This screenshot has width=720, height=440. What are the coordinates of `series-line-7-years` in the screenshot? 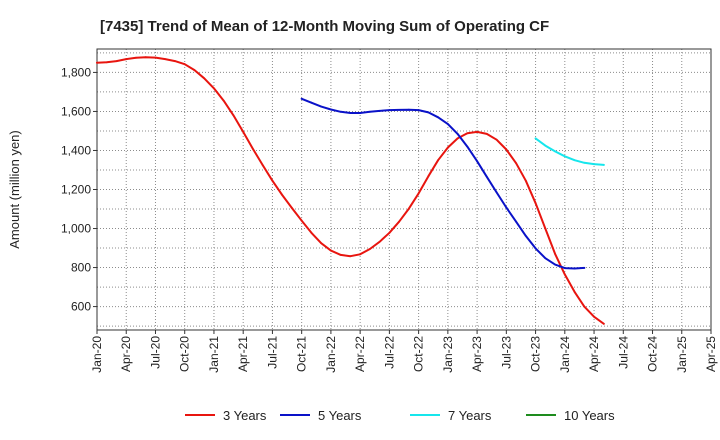 It's located at (569, 151).